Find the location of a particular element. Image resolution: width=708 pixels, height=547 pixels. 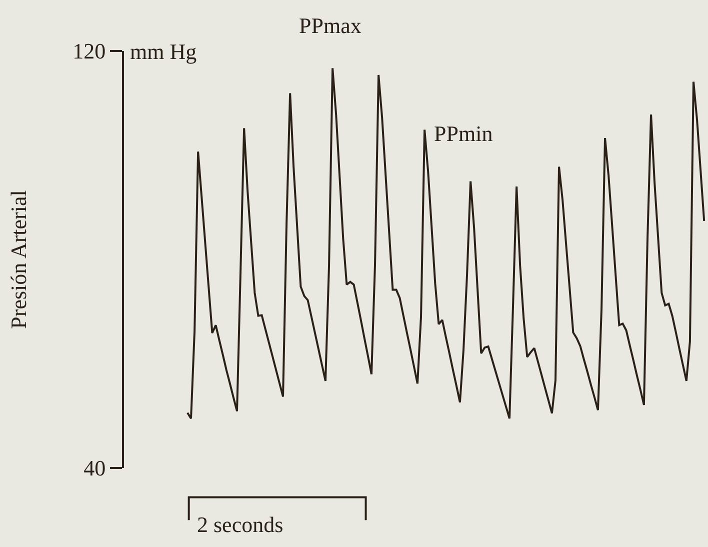

annotation: PPmin is located at coordinates (463, 133).